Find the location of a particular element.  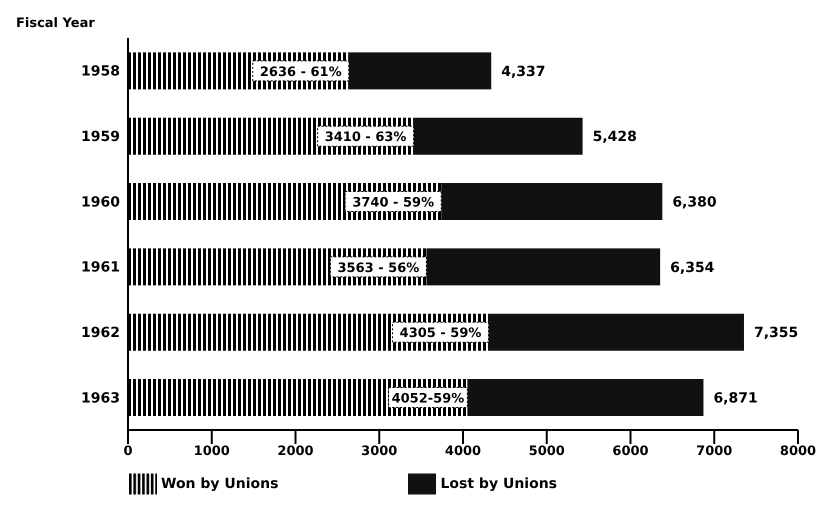

y-tick-label: 1961 is located at coordinates (100, 268).